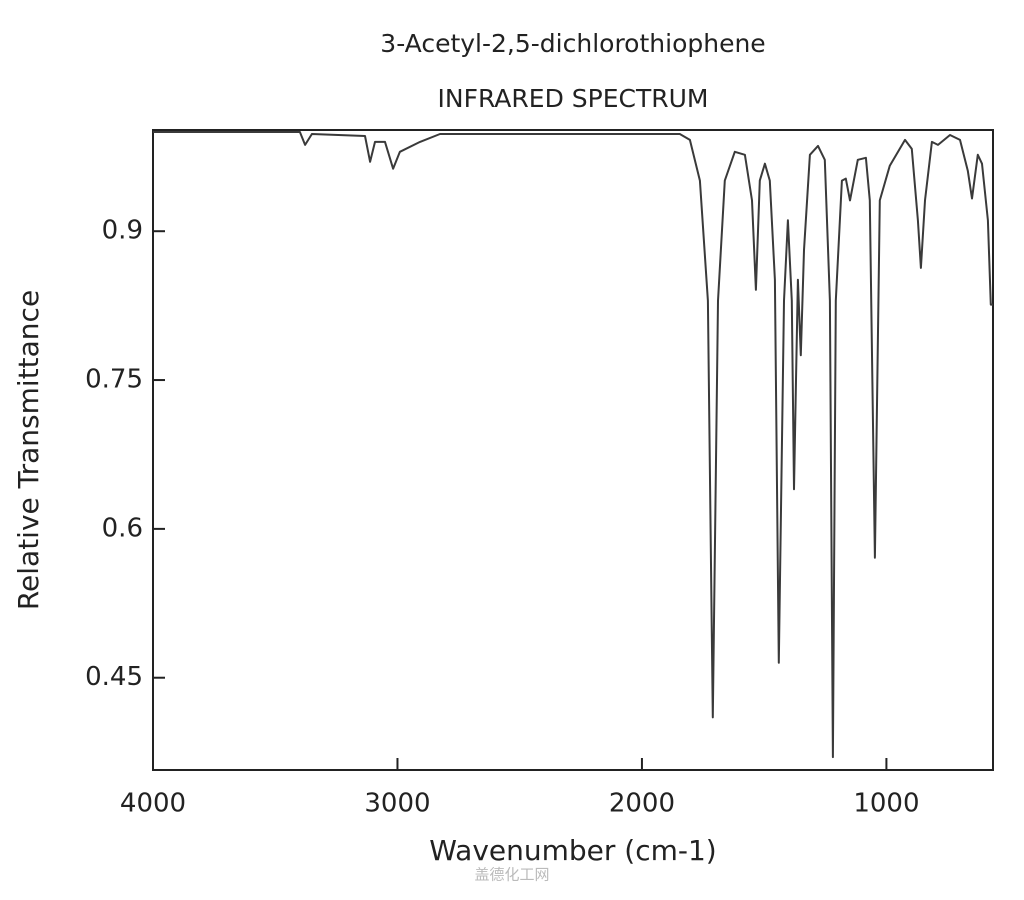 The image size is (1024, 900). What do you see at coordinates (511, 875) in the screenshot?
I see `watermark: 盖德化工网` at bounding box center [511, 875].